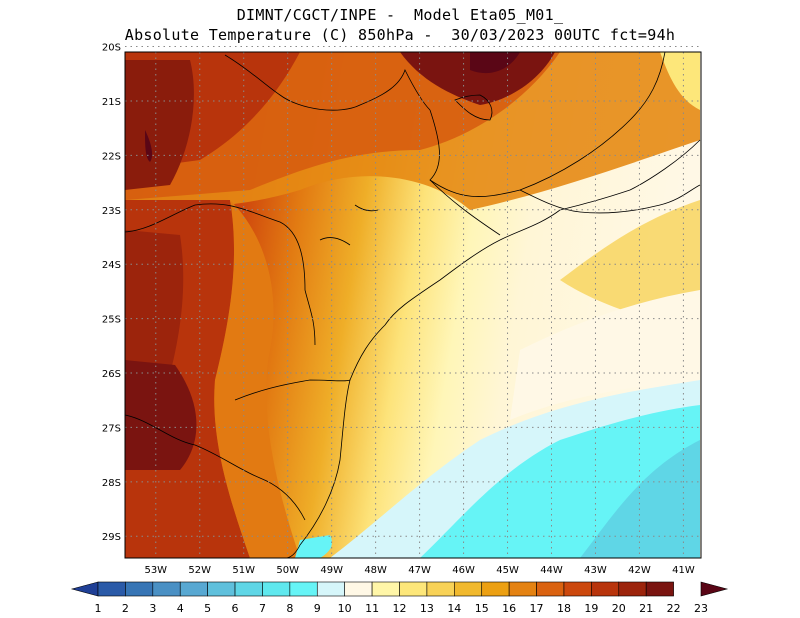  What do you see at coordinates (400, 608) in the screenshot?
I see `colorbar-label: 12` at bounding box center [400, 608].